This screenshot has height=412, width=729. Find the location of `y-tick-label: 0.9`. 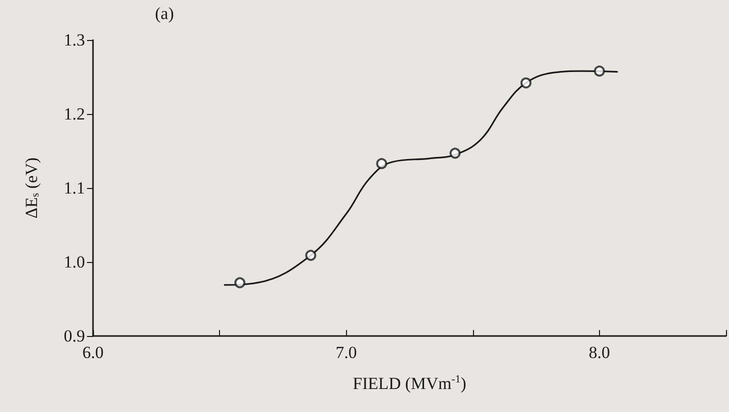

y-tick-label: 0.9 is located at coordinates (74, 336).